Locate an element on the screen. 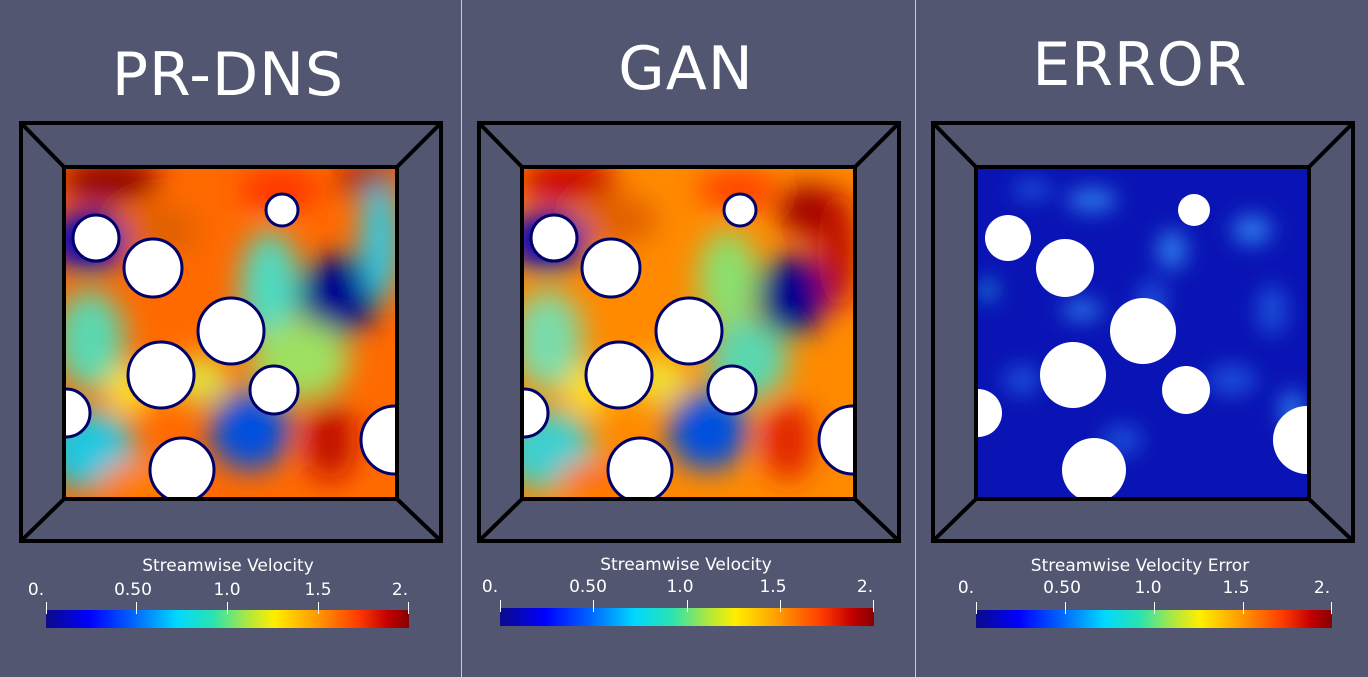 The width and height of the screenshot is (1368, 677). panel-title: GAN is located at coordinates (686, 69).